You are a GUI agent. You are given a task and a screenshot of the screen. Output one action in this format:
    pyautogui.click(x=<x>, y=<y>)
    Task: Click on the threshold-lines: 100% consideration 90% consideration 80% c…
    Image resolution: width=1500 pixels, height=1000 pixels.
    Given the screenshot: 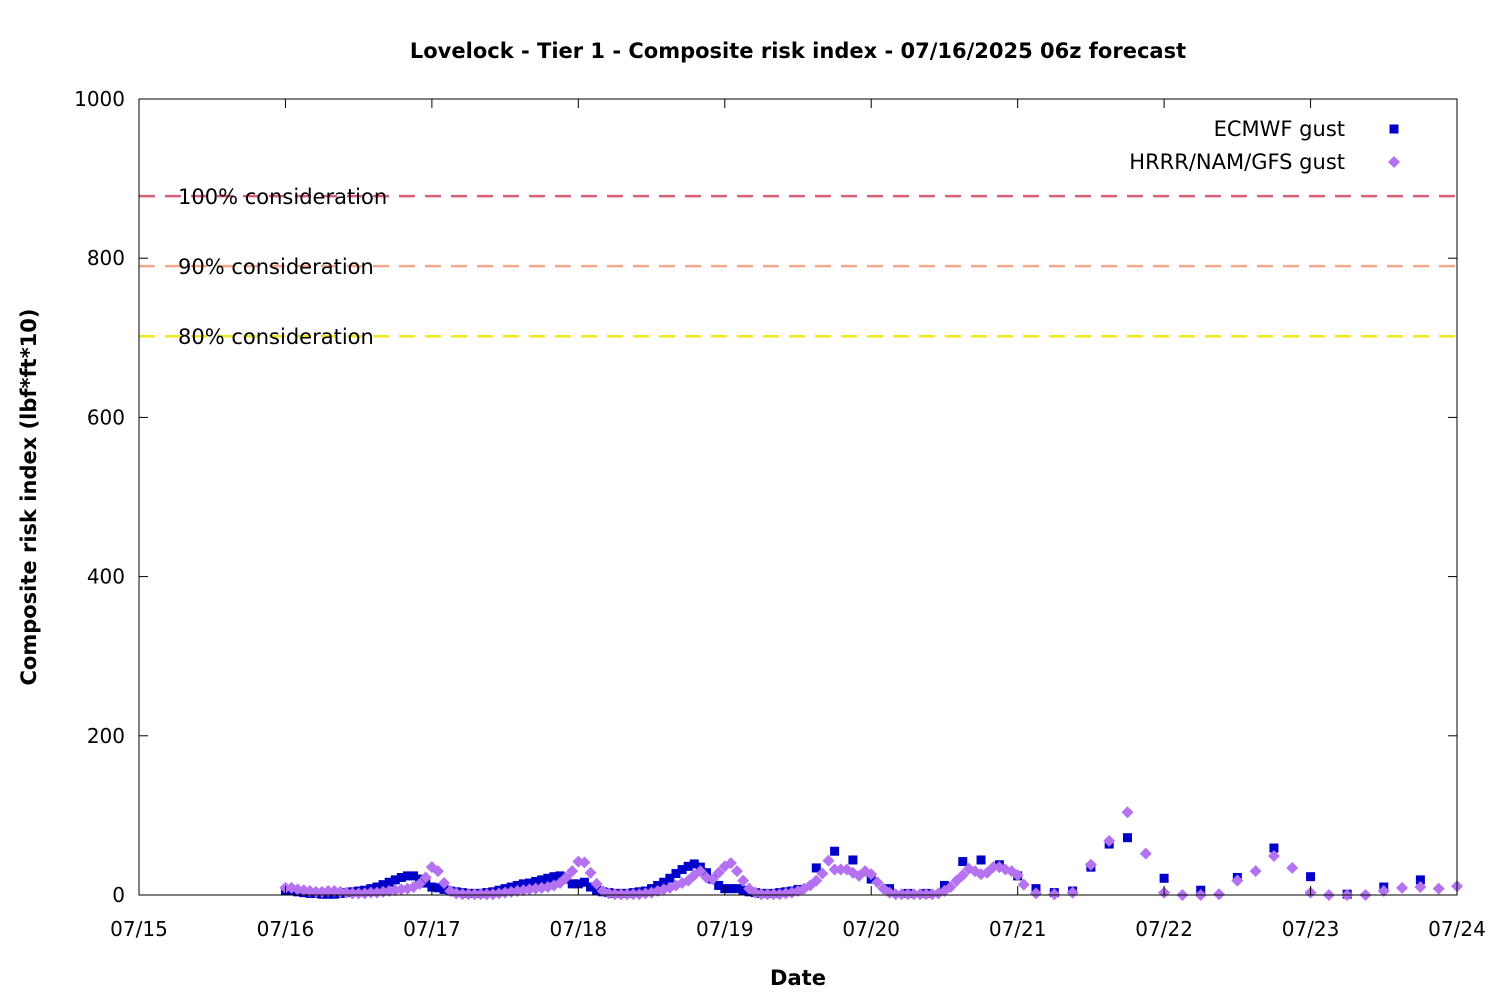 What is the action you would take?
    pyautogui.click(x=798, y=267)
    